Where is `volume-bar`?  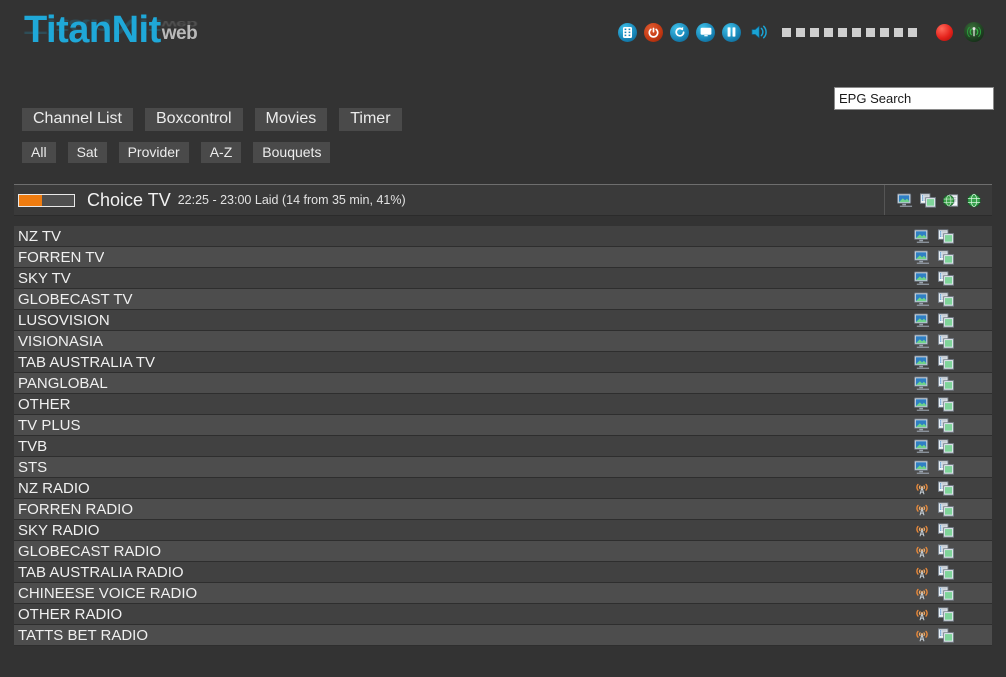
volume-bar is located at coordinates (849, 32).